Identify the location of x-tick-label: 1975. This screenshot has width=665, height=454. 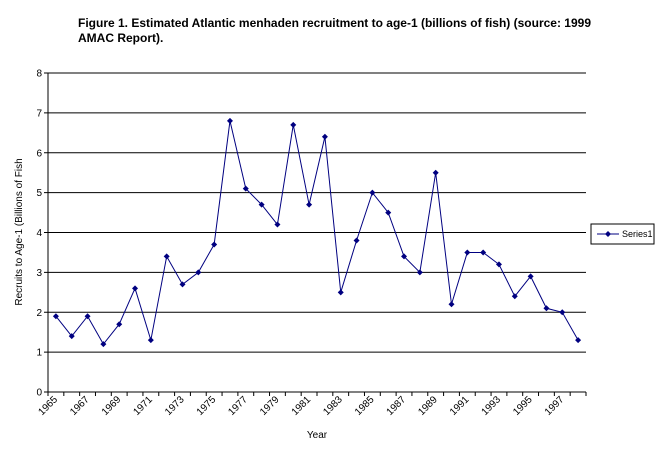
(207, 406).